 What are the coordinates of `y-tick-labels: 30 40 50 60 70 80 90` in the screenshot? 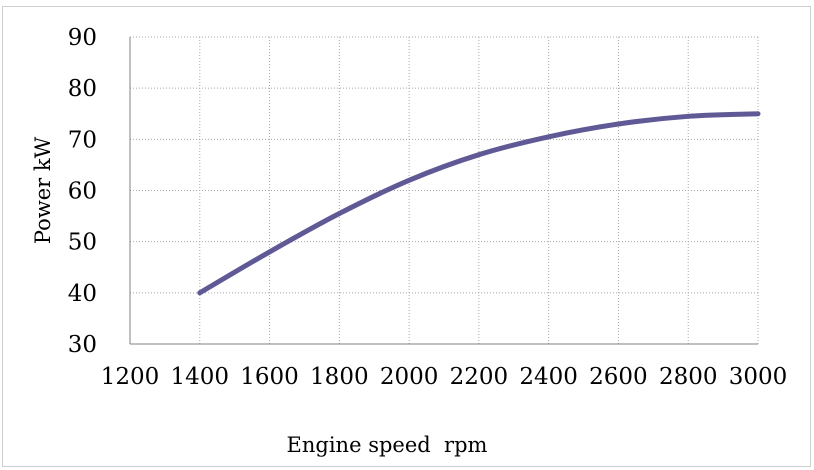 It's located at (82, 191).